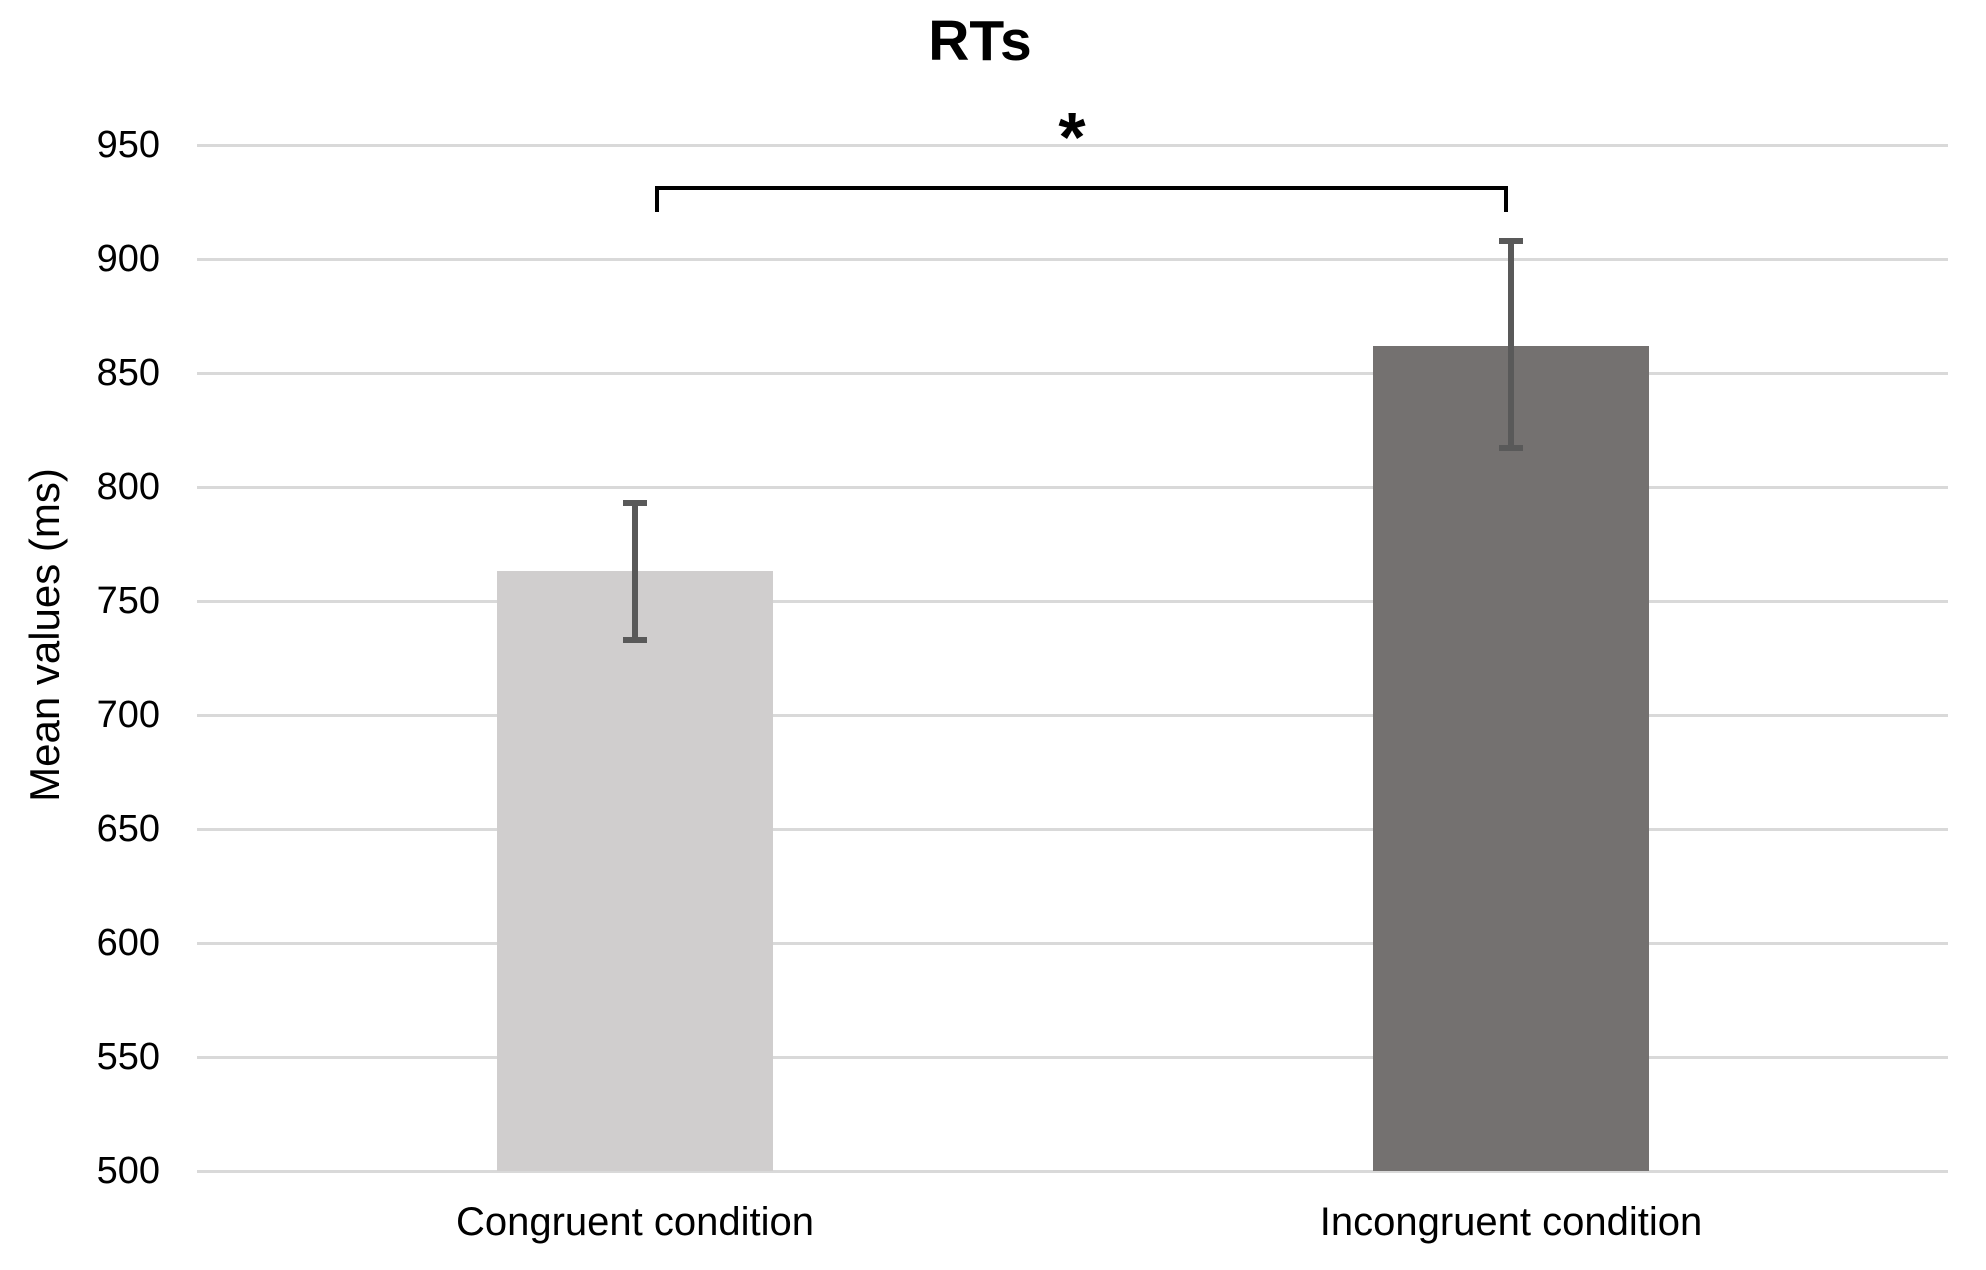 Image resolution: width=1986 pixels, height=1270 pixels. What do you see at coordinates (128, 829) in the screenshot?
I see `y-tick-label-650: 650` at bounding box center [128, 829].